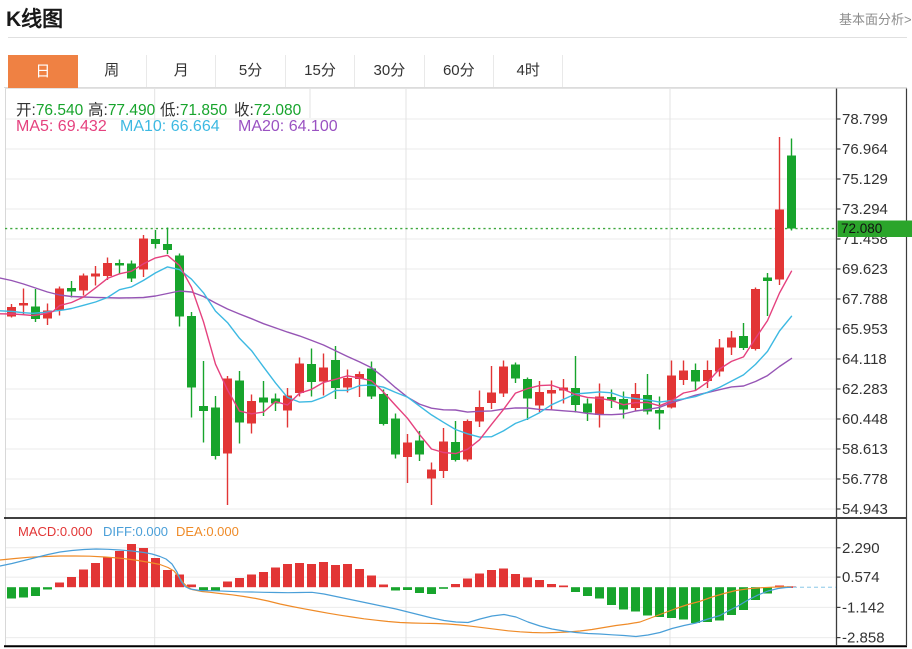 This screenshot has height=649, width=912. What do you see at coordinates (865, 449) in the screenshot?
I see `svg-text: 58.613` at bounding box center [865, 449].